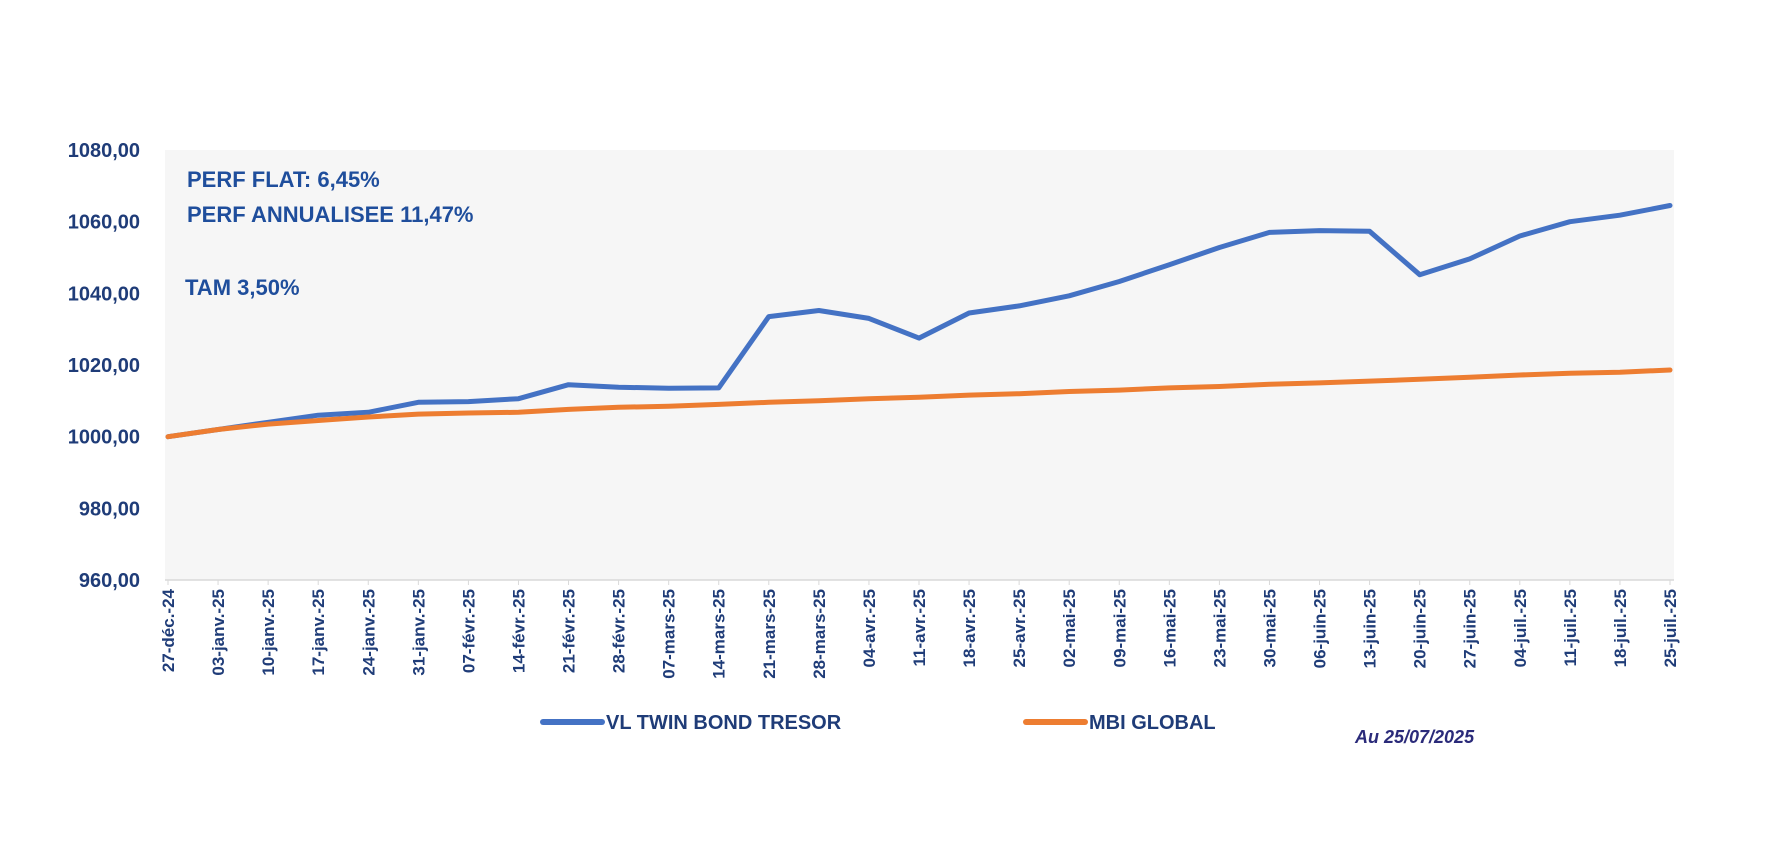  Describe the element at coordinates (1019, 628) in the screenshot. I see `x-tick-label: 25-avr.-25` at that location.